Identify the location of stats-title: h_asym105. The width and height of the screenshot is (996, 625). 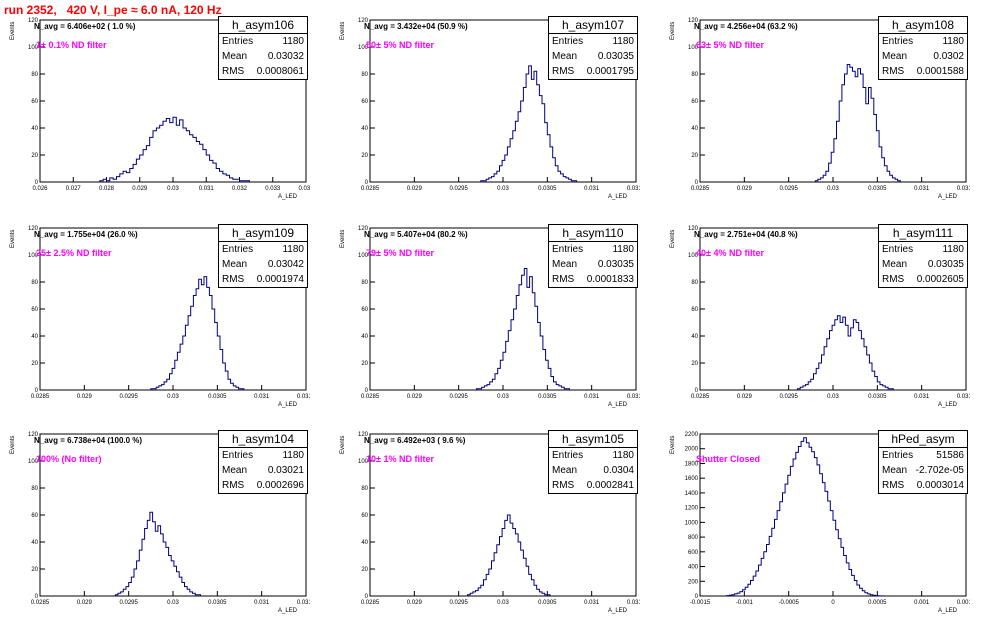
(593, 439).